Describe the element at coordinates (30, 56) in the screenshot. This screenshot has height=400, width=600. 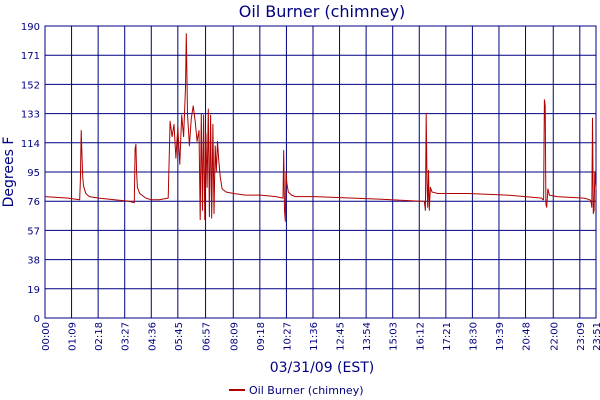
I see `y-tick-label: 171` at that location.